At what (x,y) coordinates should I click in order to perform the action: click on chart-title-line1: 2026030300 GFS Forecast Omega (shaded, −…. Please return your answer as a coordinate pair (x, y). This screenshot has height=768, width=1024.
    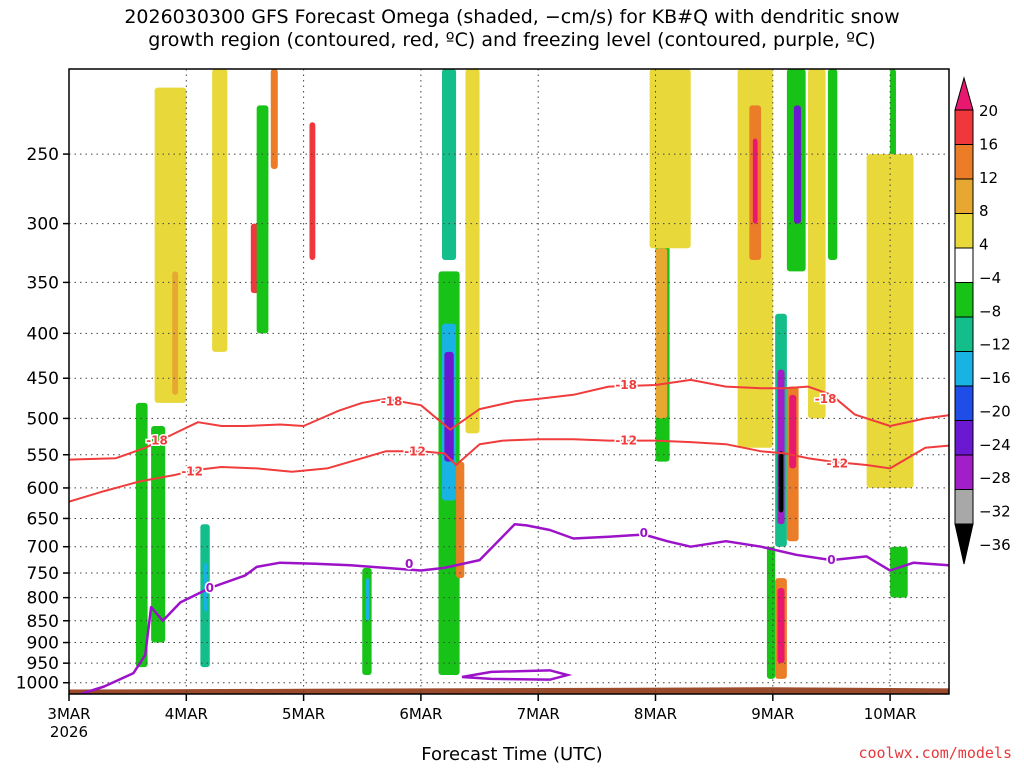
    Looking at the image, I should click on (512, 17).